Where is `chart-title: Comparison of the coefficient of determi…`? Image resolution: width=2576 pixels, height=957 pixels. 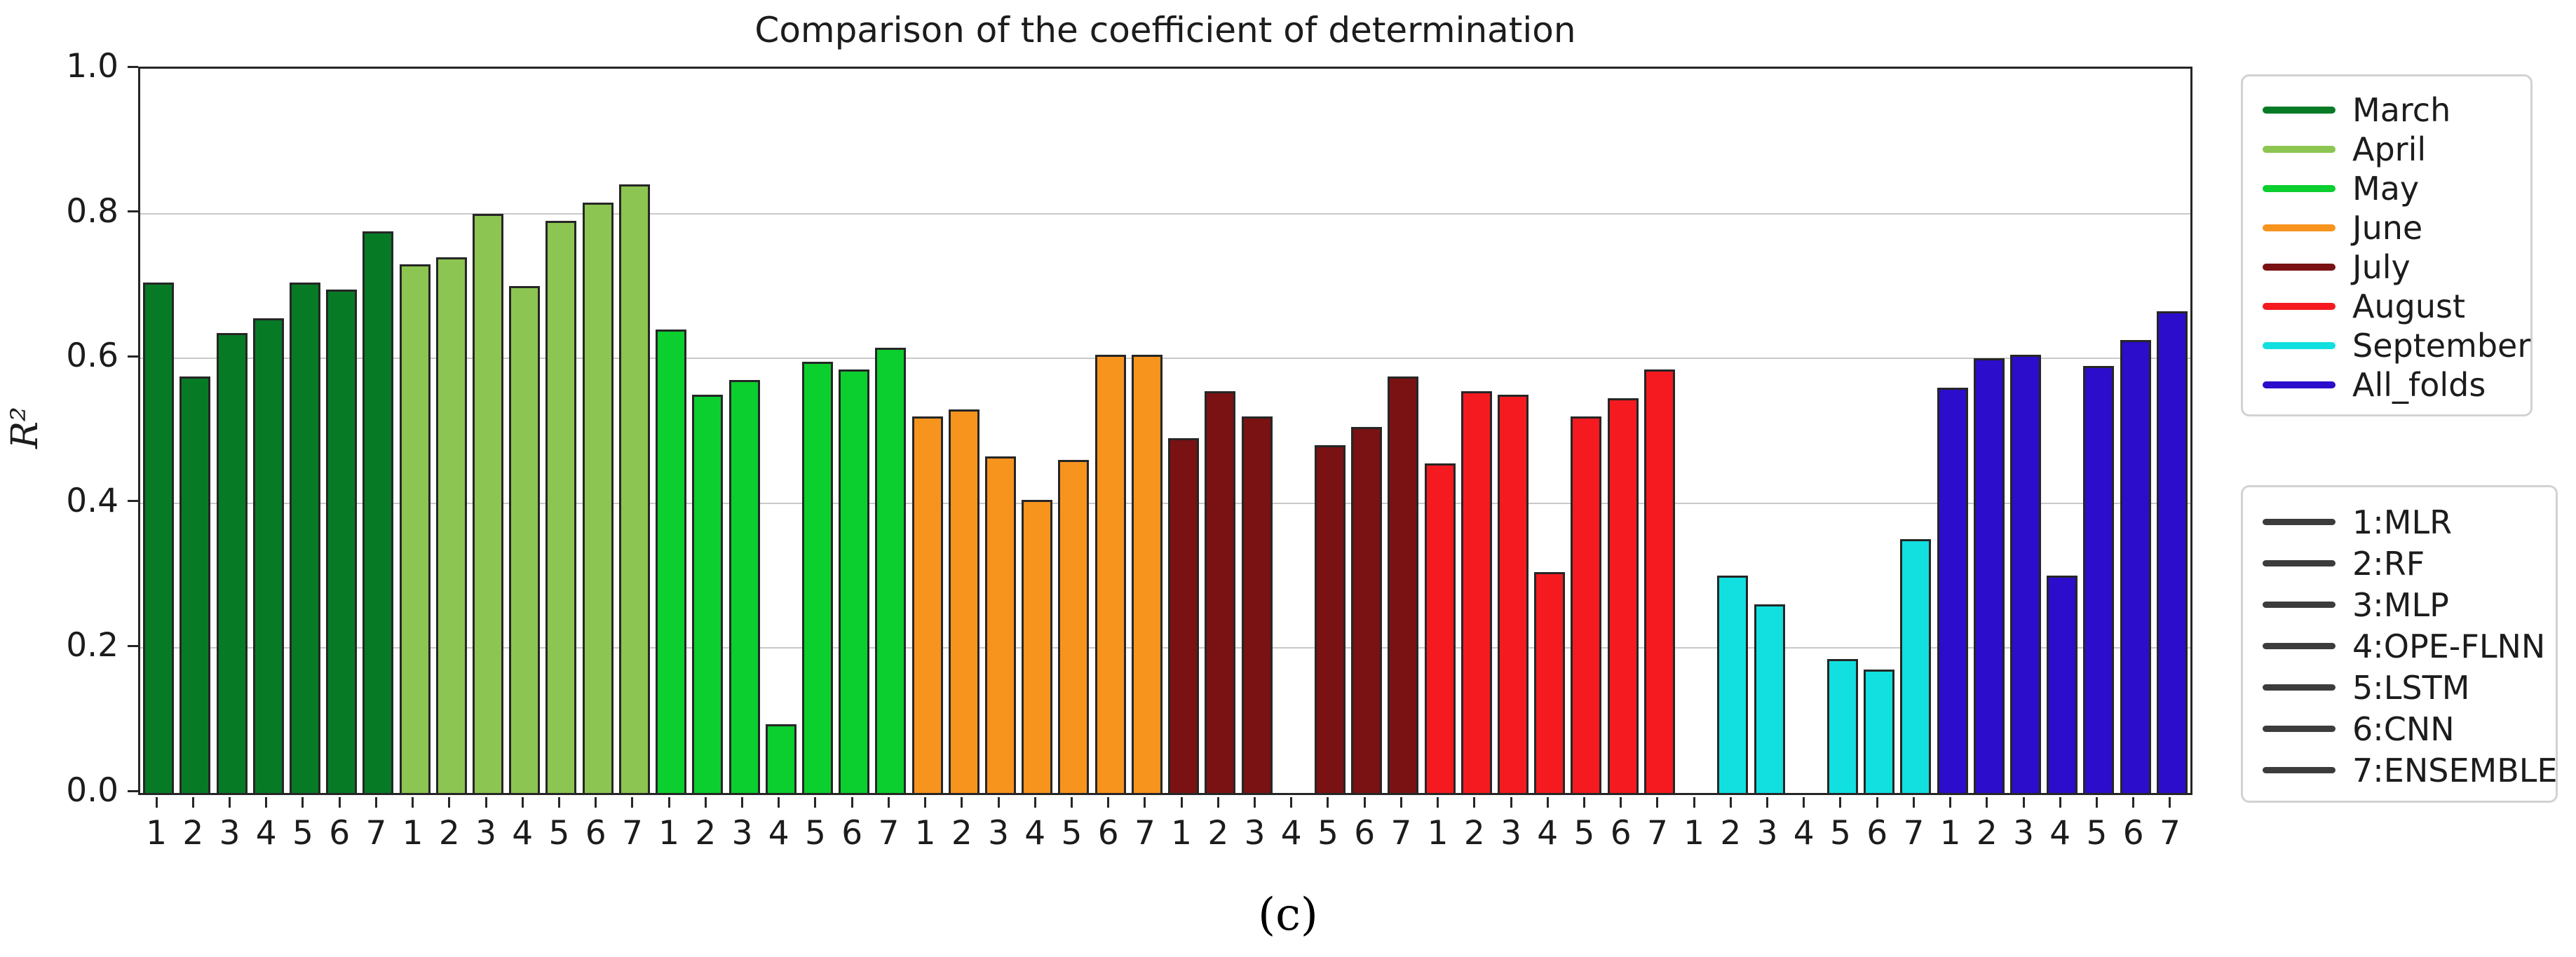
chart-title: Comparison of the coefficient of determi… is located at coordinates (1165, 30).